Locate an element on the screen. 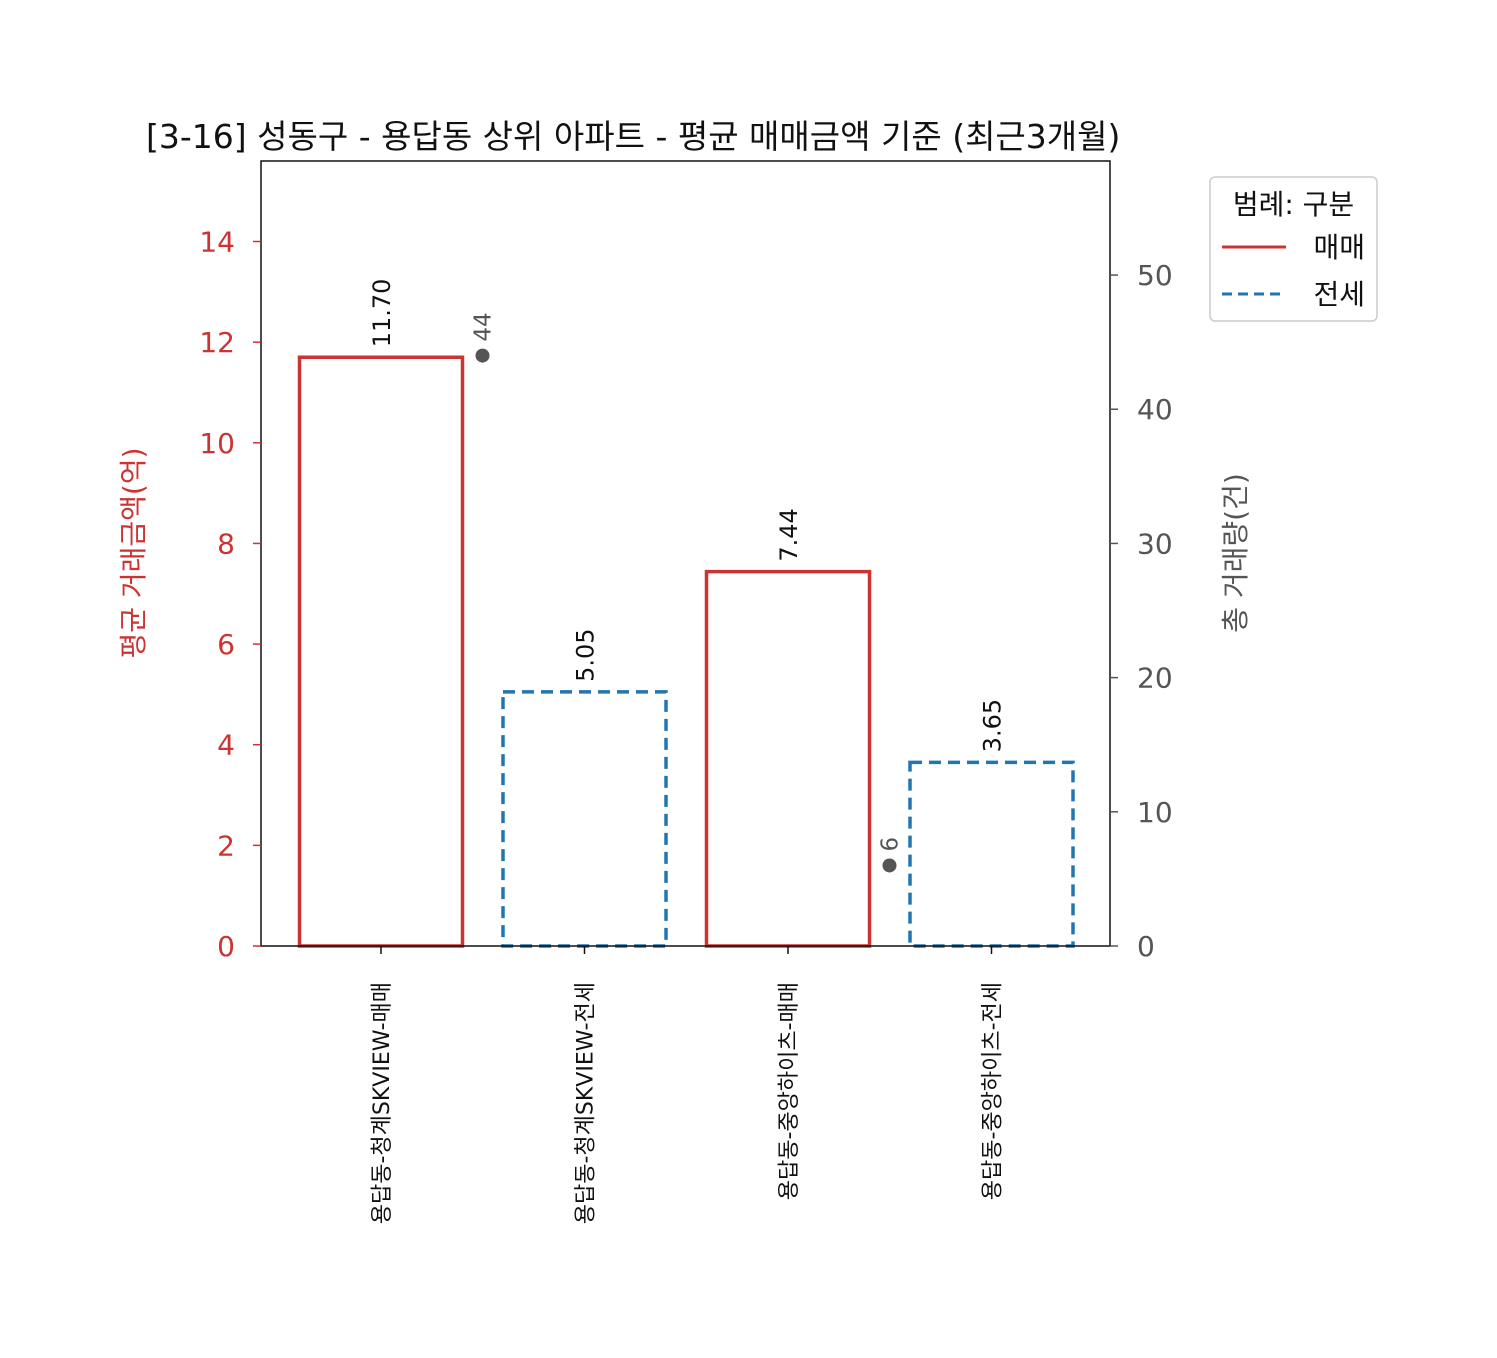 The image size is (1497, 1358). y-tick-label: 2 is located at coordinates (226, 845).